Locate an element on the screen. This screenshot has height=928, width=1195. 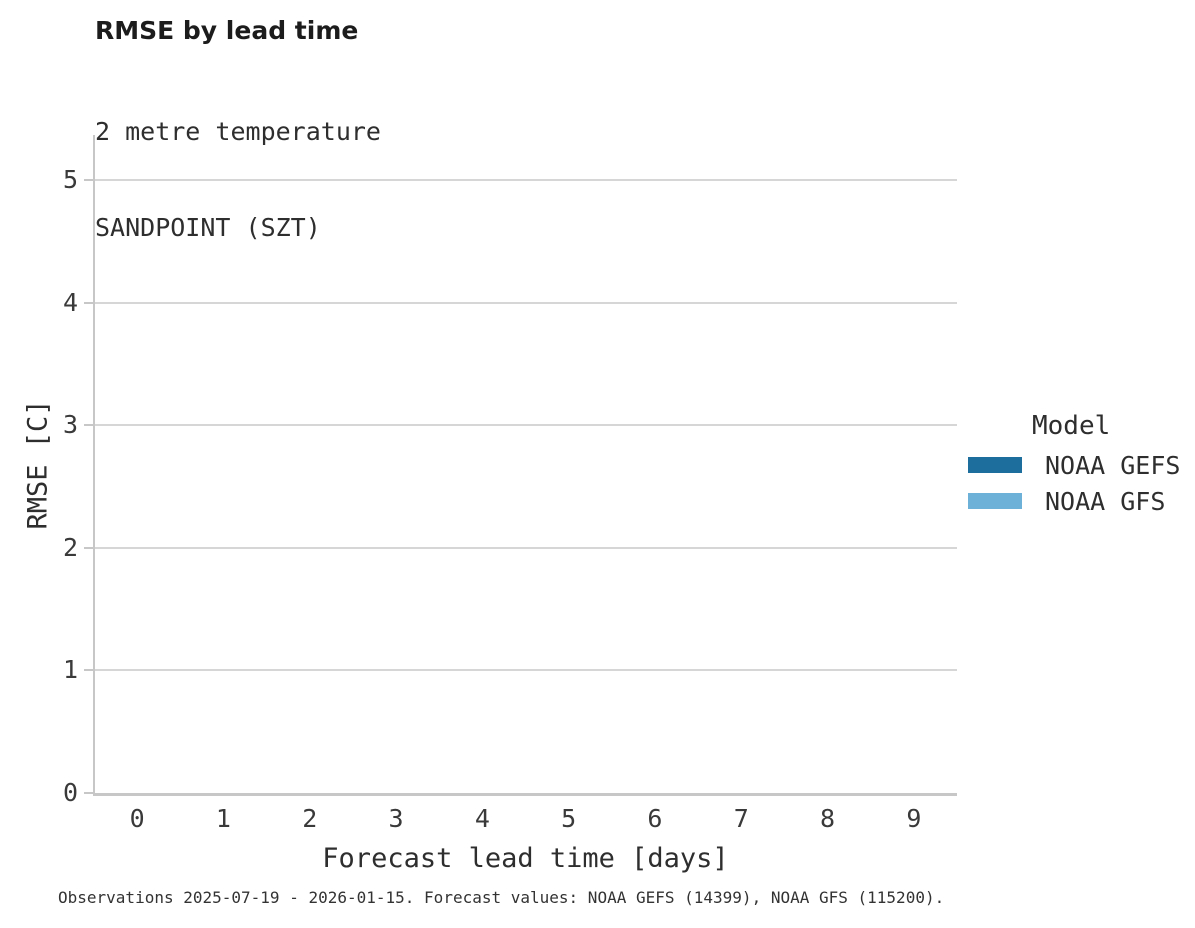
chart-subtitle: 2 metre temperature SANDPOINT (SZT) is located at coordinates (238, 180).